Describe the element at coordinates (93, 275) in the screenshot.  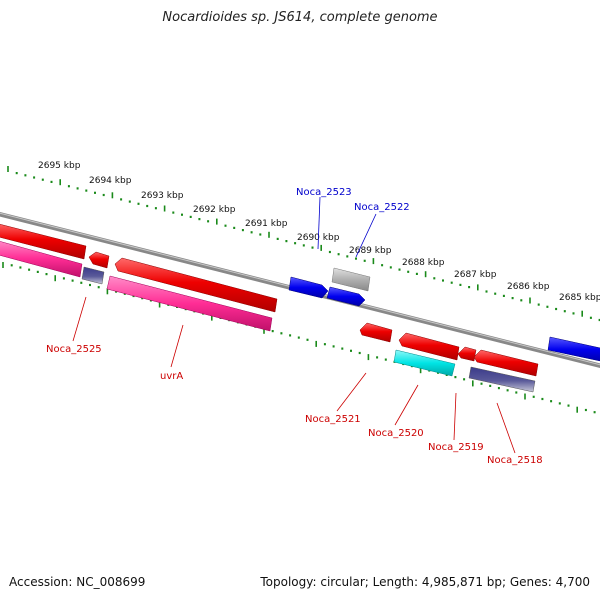
I see `gene-noca-2525-navy` at that location.